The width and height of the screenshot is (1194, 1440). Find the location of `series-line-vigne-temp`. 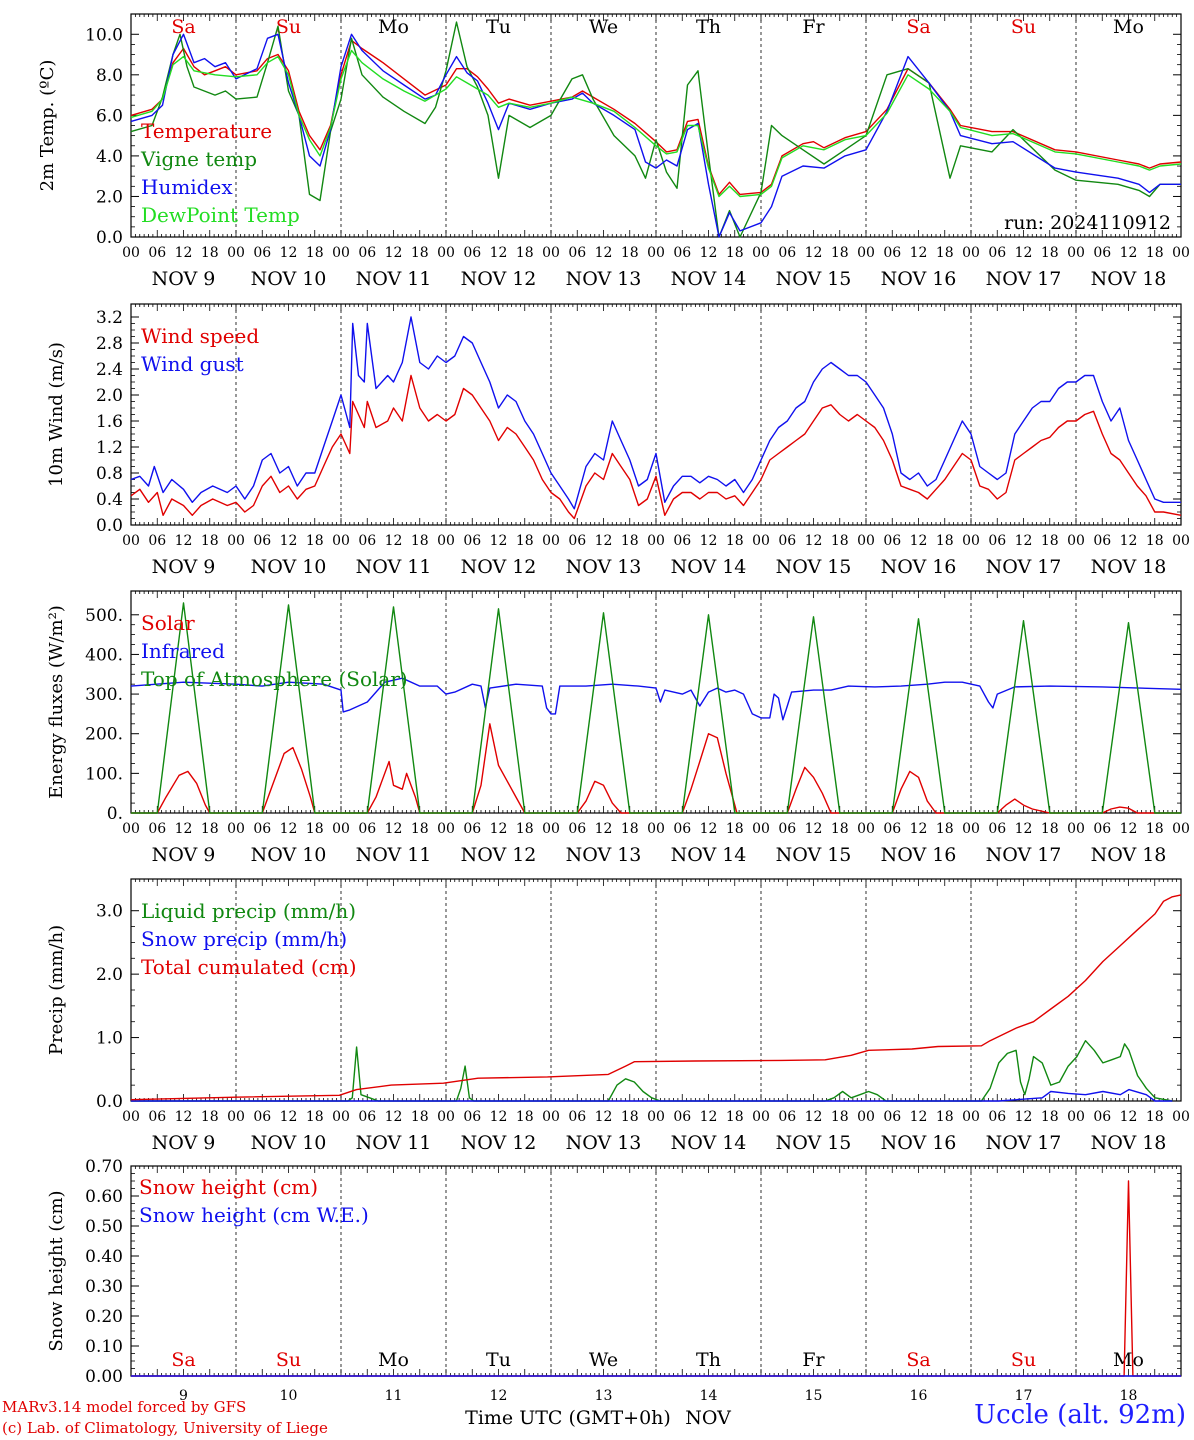

series-line-vigne-temp is located at coordinates (655, 129).